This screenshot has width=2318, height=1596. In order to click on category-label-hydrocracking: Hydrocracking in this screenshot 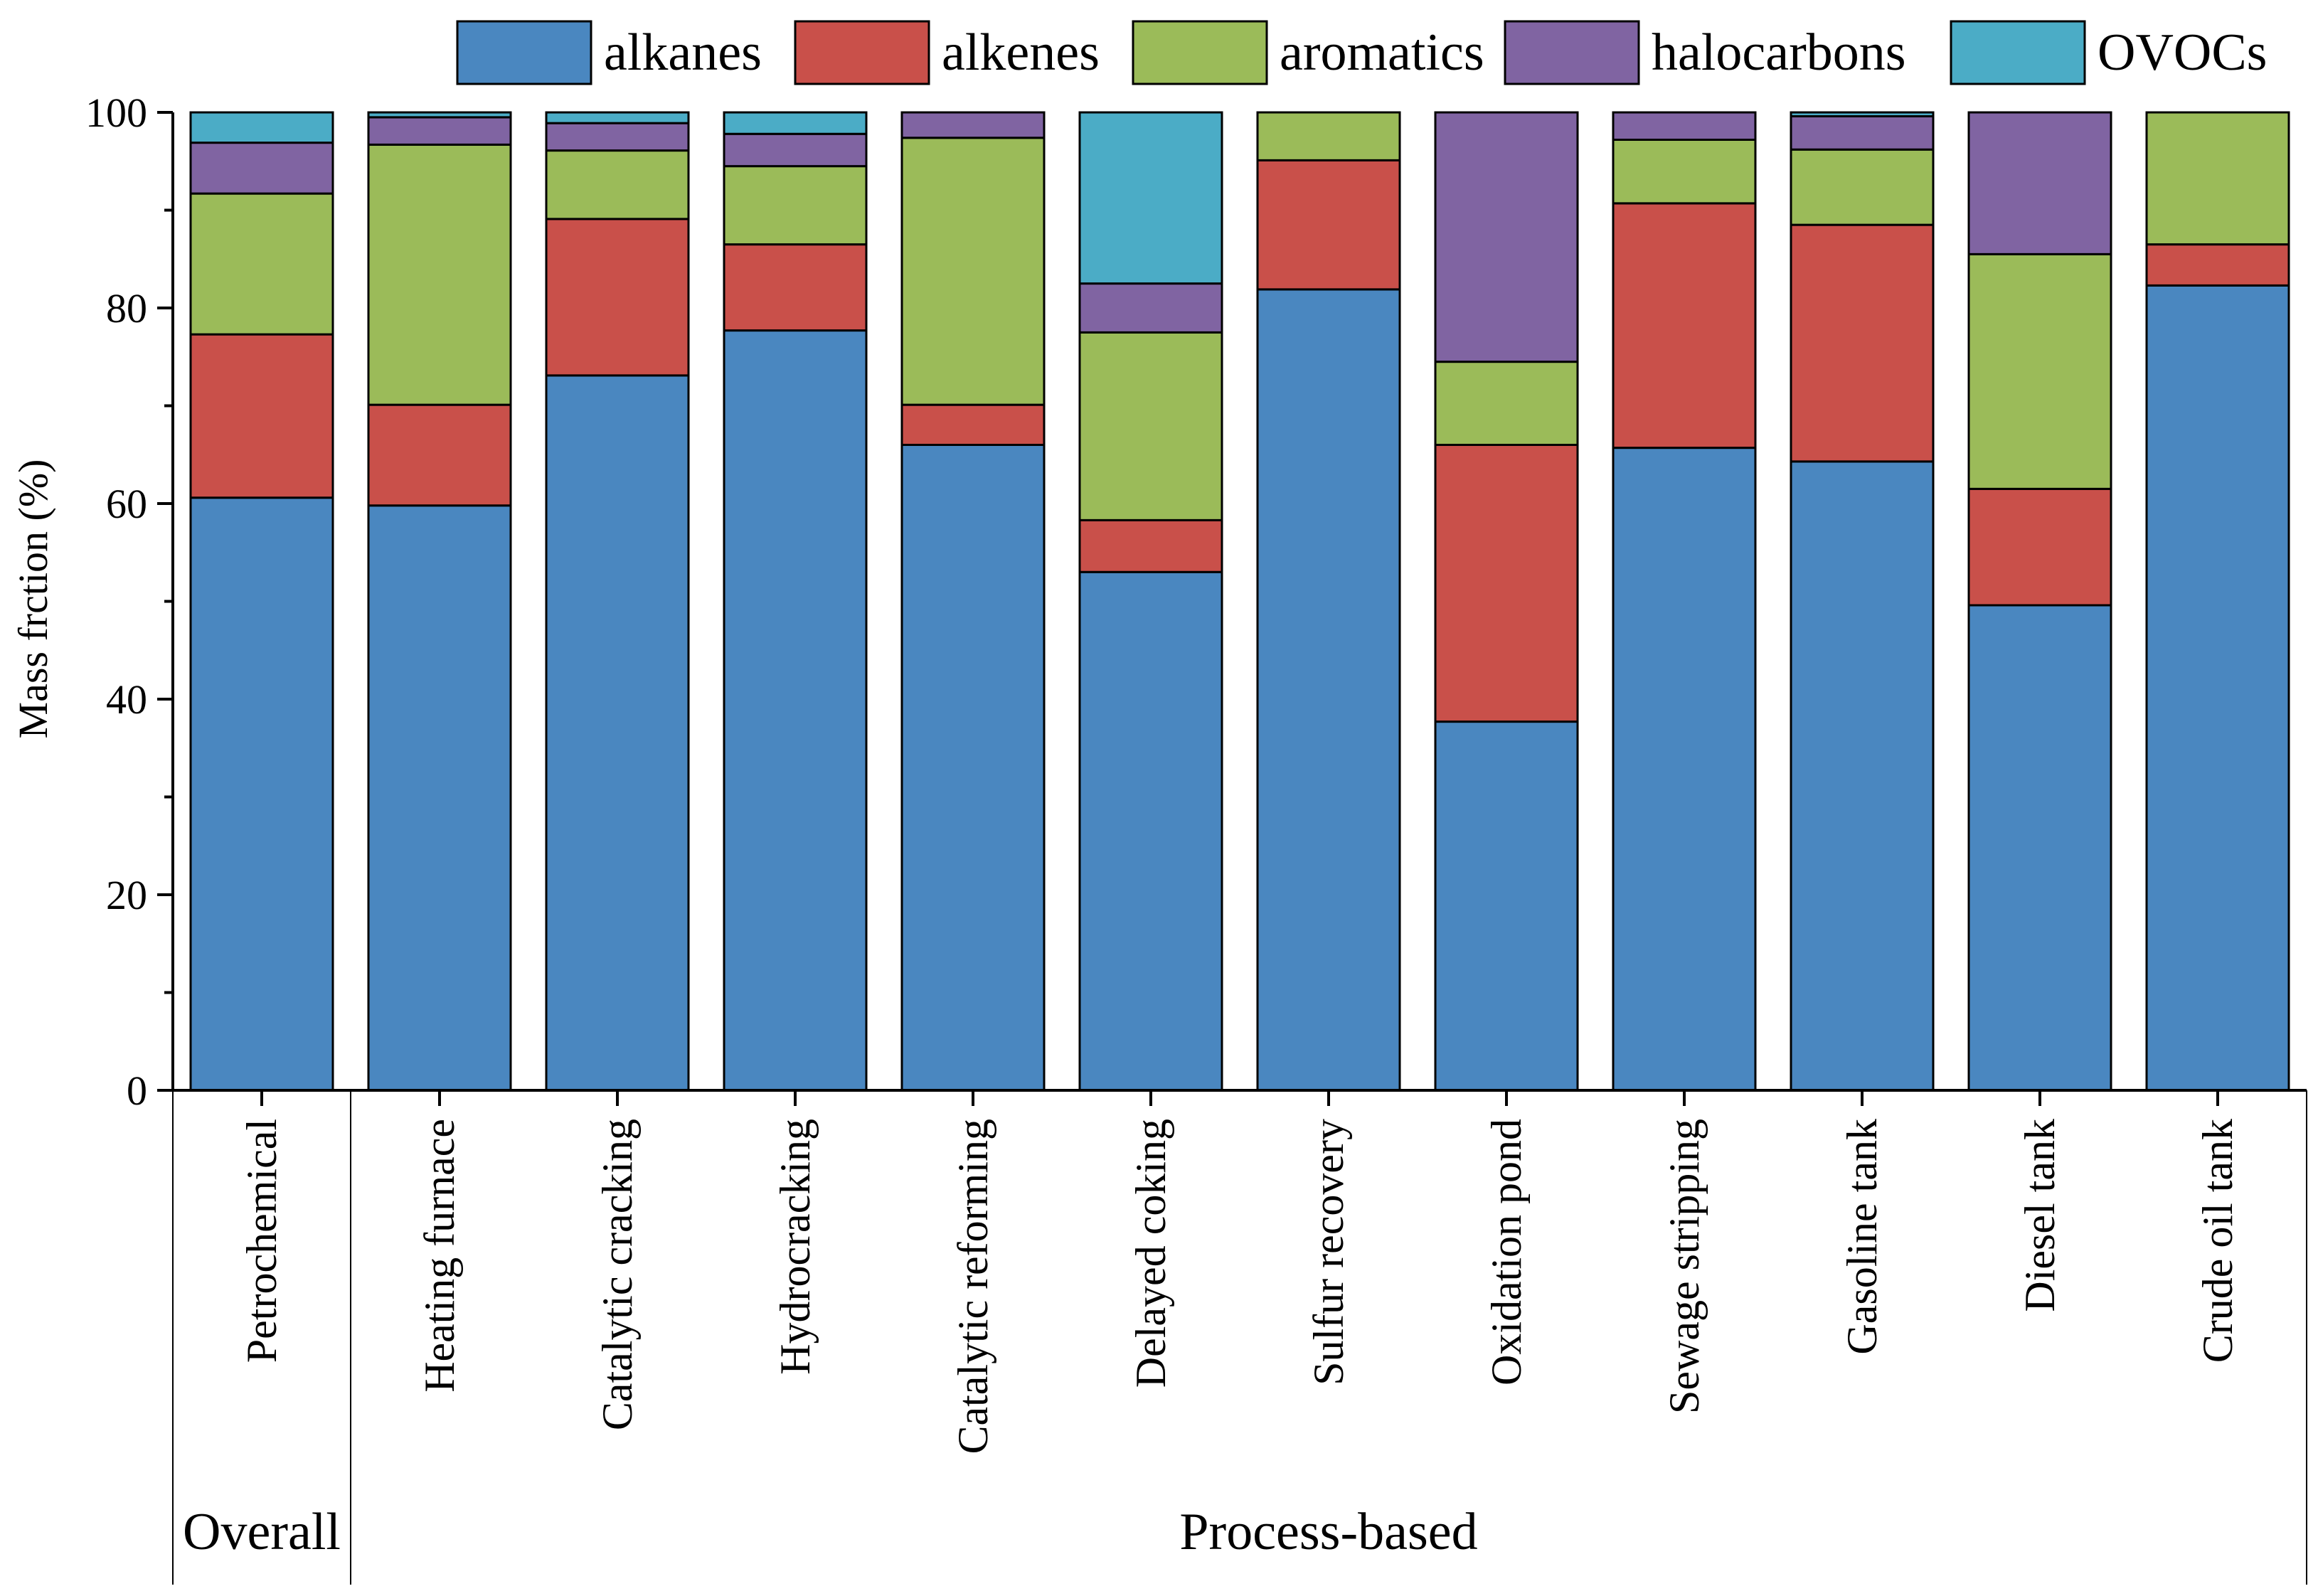, I will do `click(795, 1247)`.